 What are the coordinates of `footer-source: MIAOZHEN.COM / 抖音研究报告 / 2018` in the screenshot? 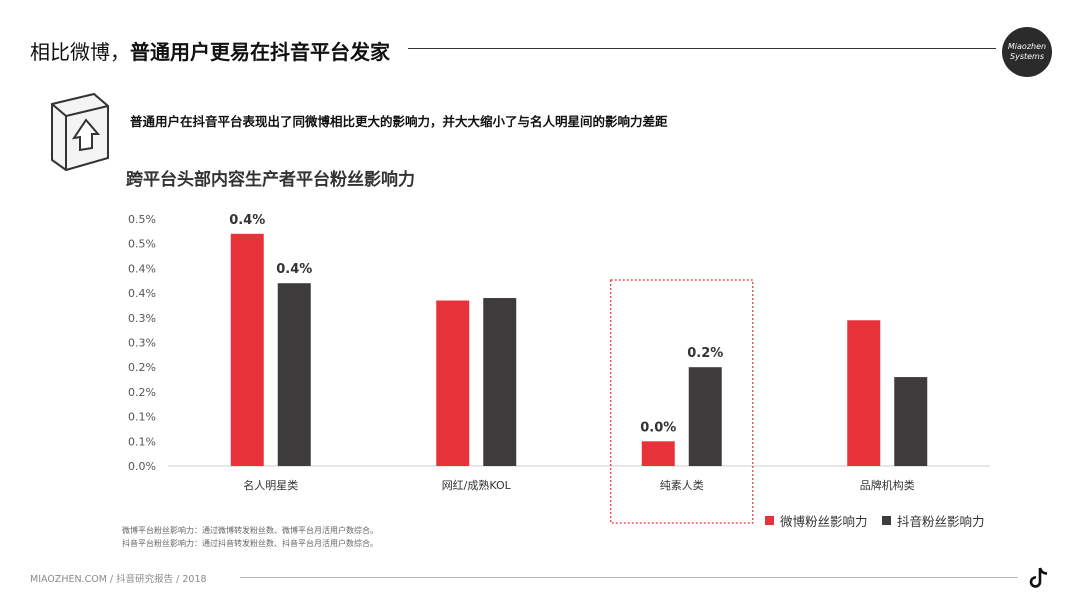 It's located at (118, 579).